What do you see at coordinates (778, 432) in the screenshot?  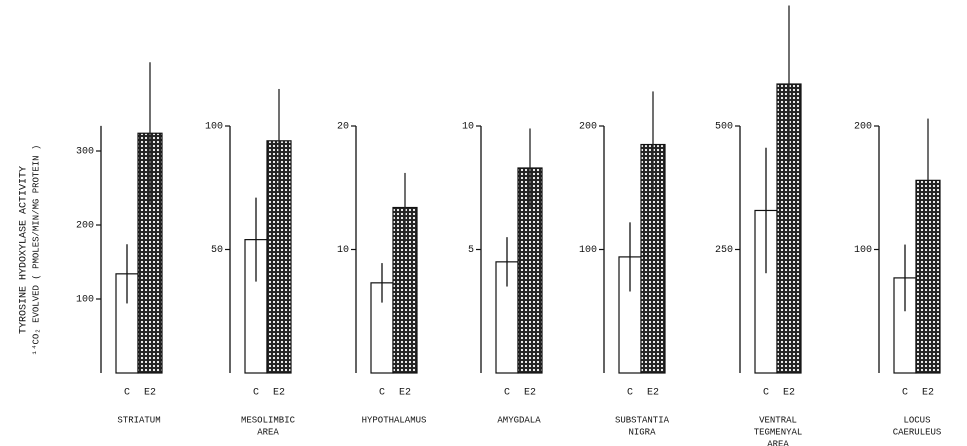 I see `panel-title: TEGMENYAL` at bounding box center [778, 432].